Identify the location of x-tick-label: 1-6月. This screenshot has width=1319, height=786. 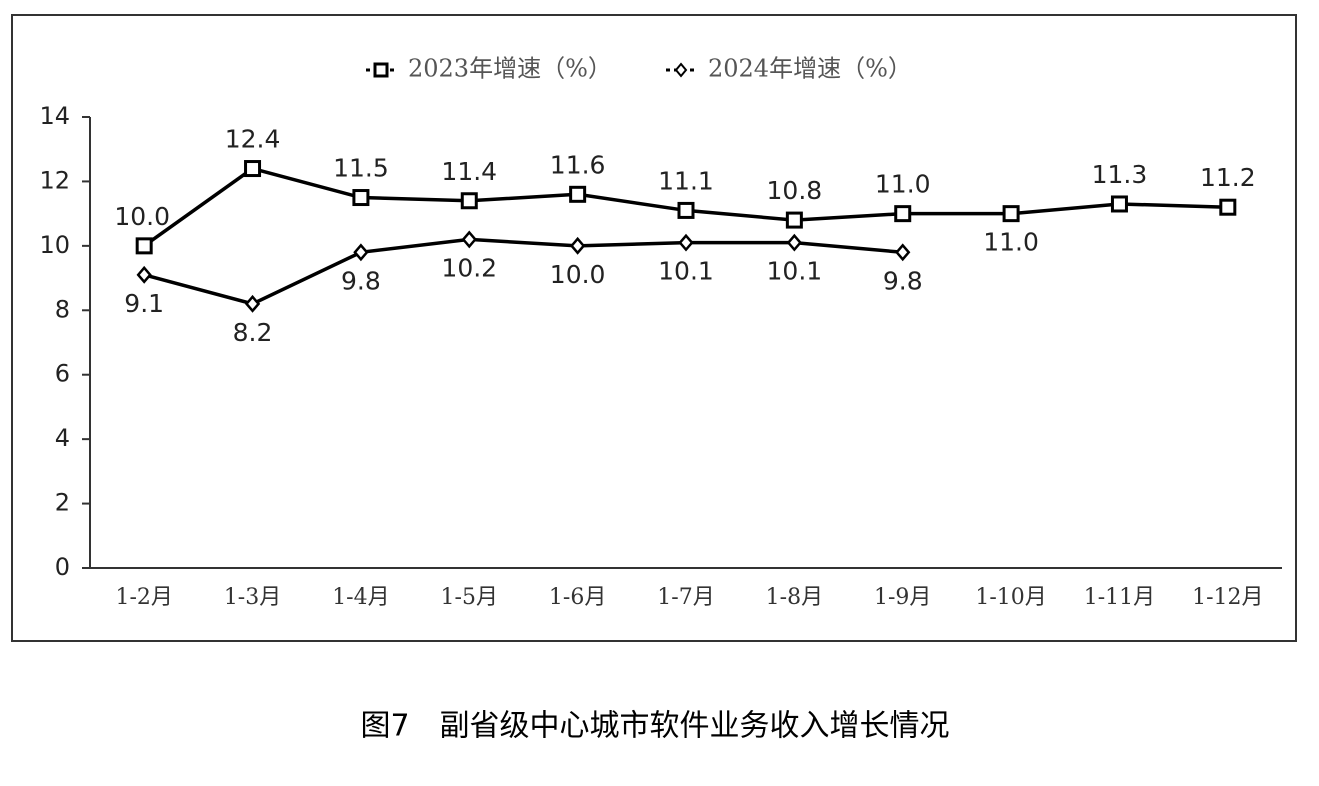
(577, 597).